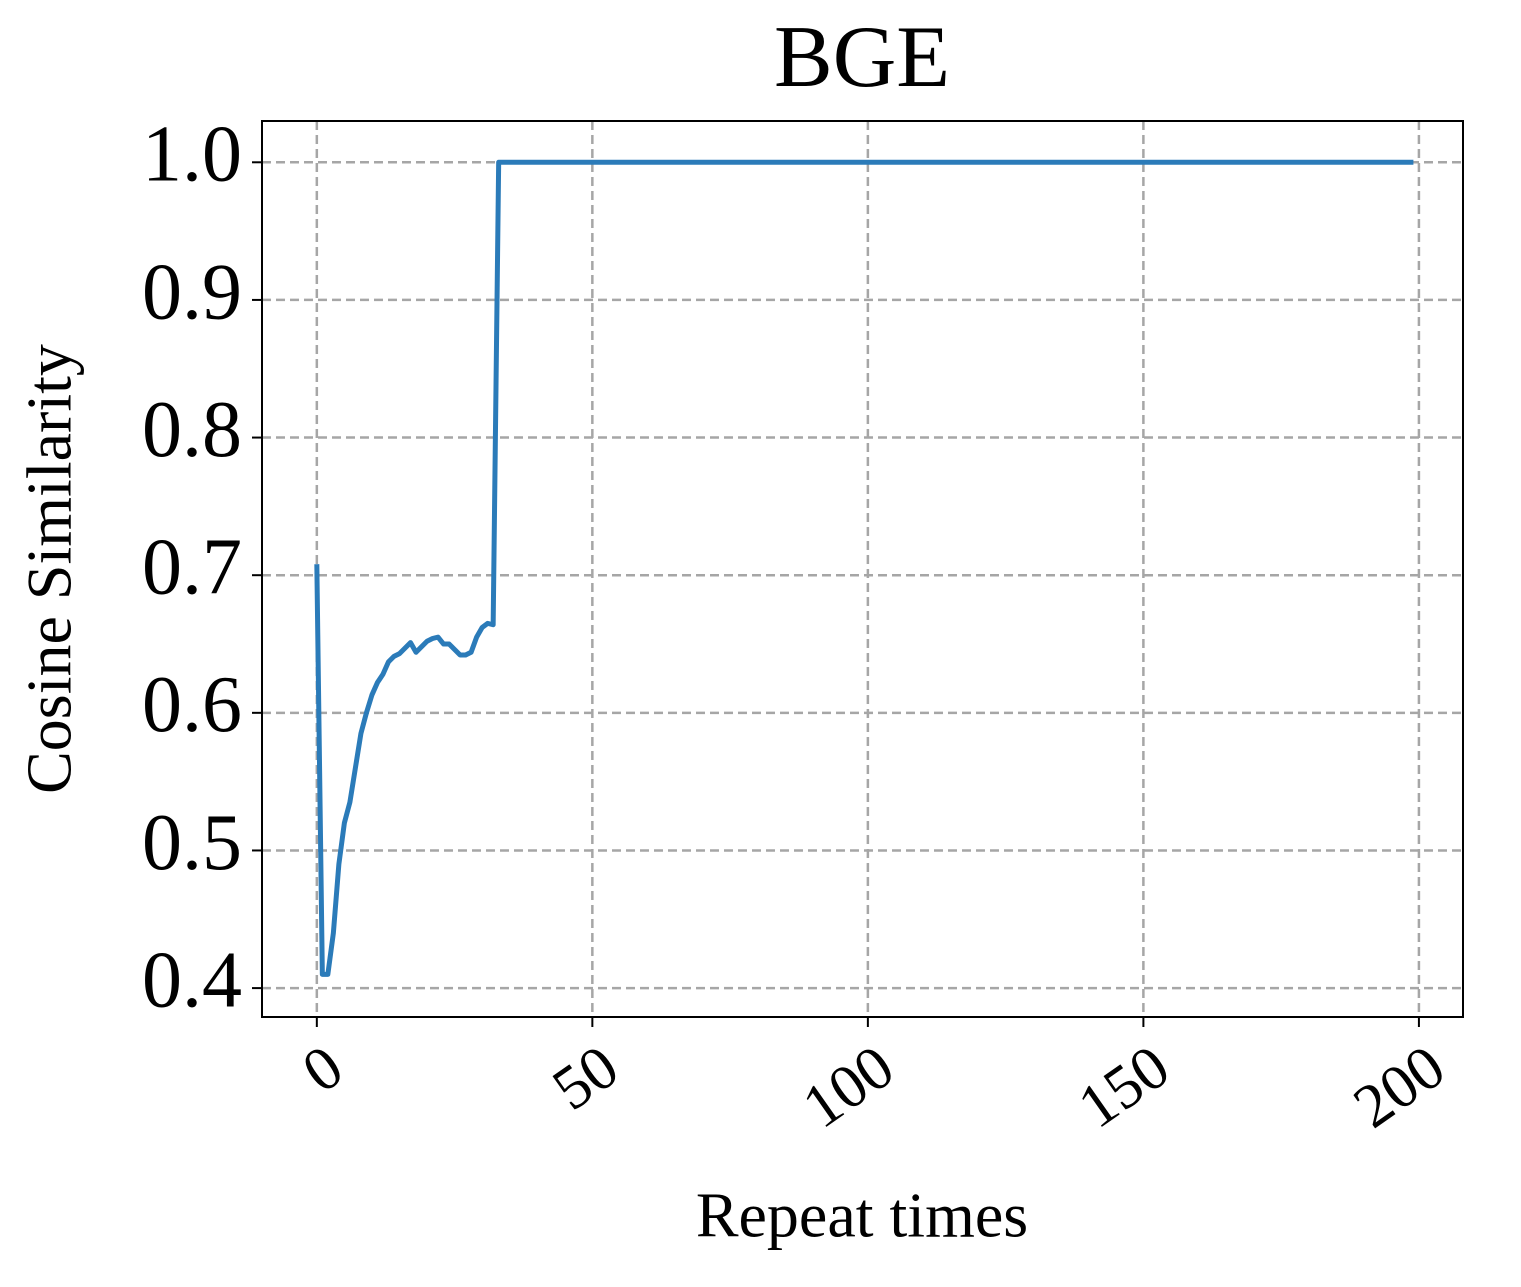 The height and width of the screenshot is (1287, 1521). I want to click on x-tick-label: 50, so click(586, 1077).